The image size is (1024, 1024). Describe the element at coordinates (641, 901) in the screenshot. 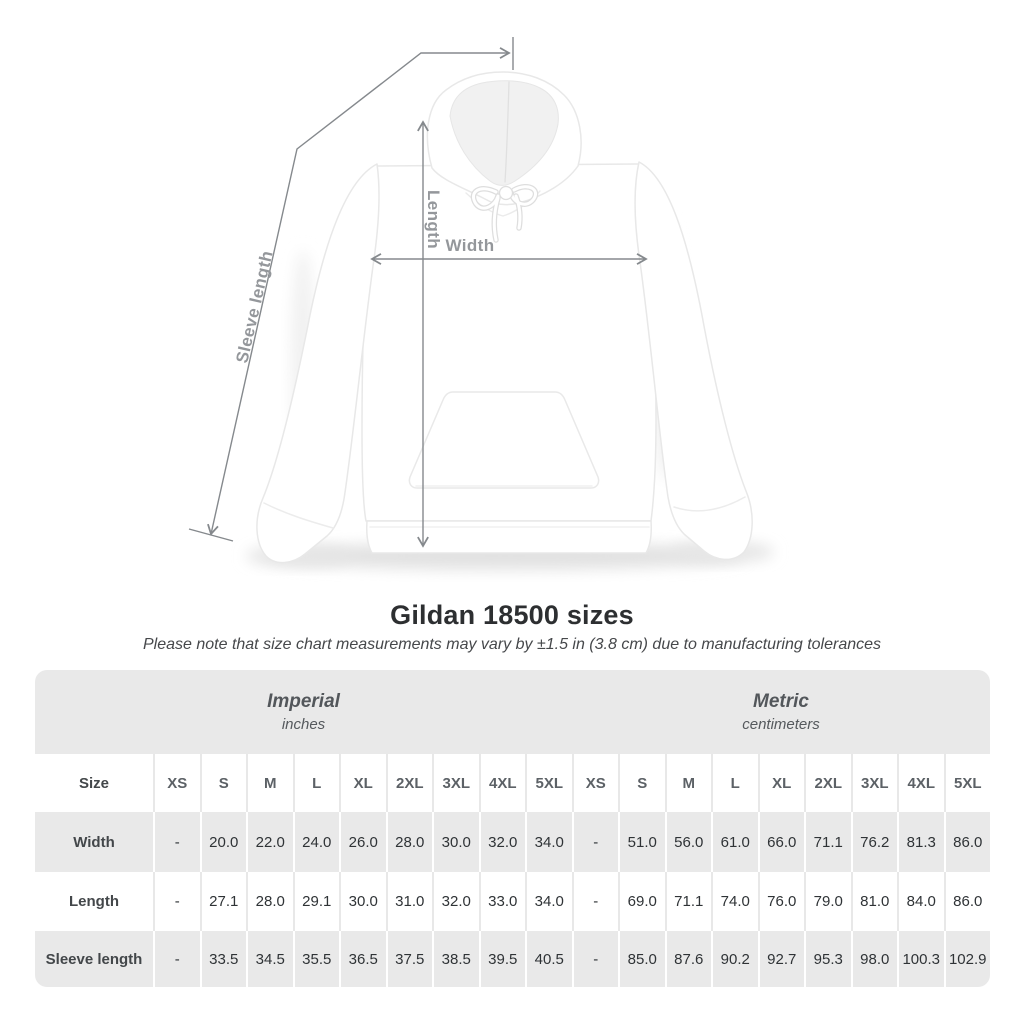

I see `value-cell: 69.0` at that location.